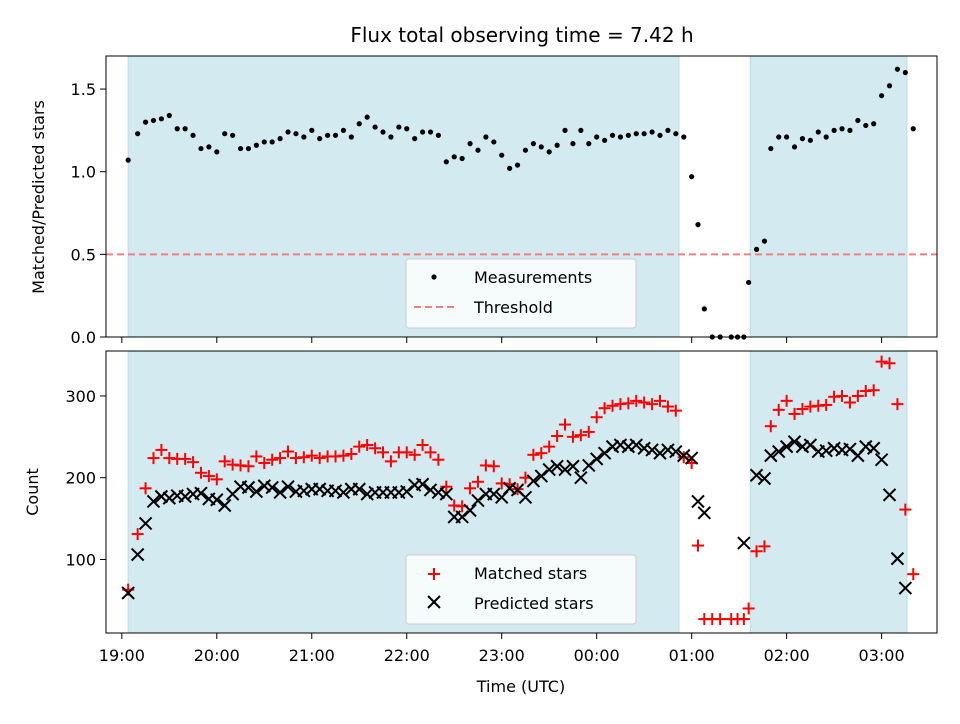 The width and height of the screenshot is (960, 724). What do you see at coordinates (122, 655) in the screenshot?
I see `x-tick-label: 19:00` at bounding box center [122, 655].